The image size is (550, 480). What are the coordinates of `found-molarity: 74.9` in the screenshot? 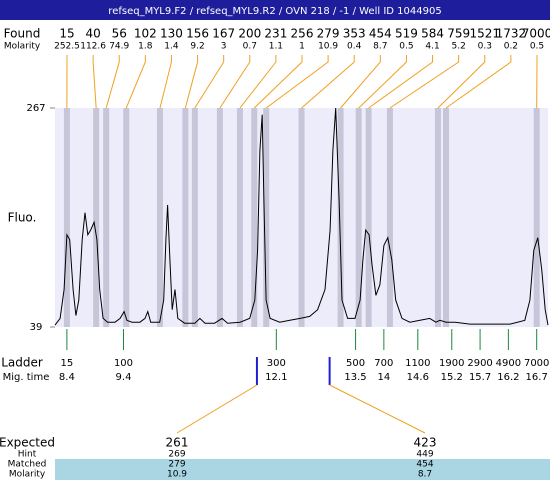 It's located at (119, 47).